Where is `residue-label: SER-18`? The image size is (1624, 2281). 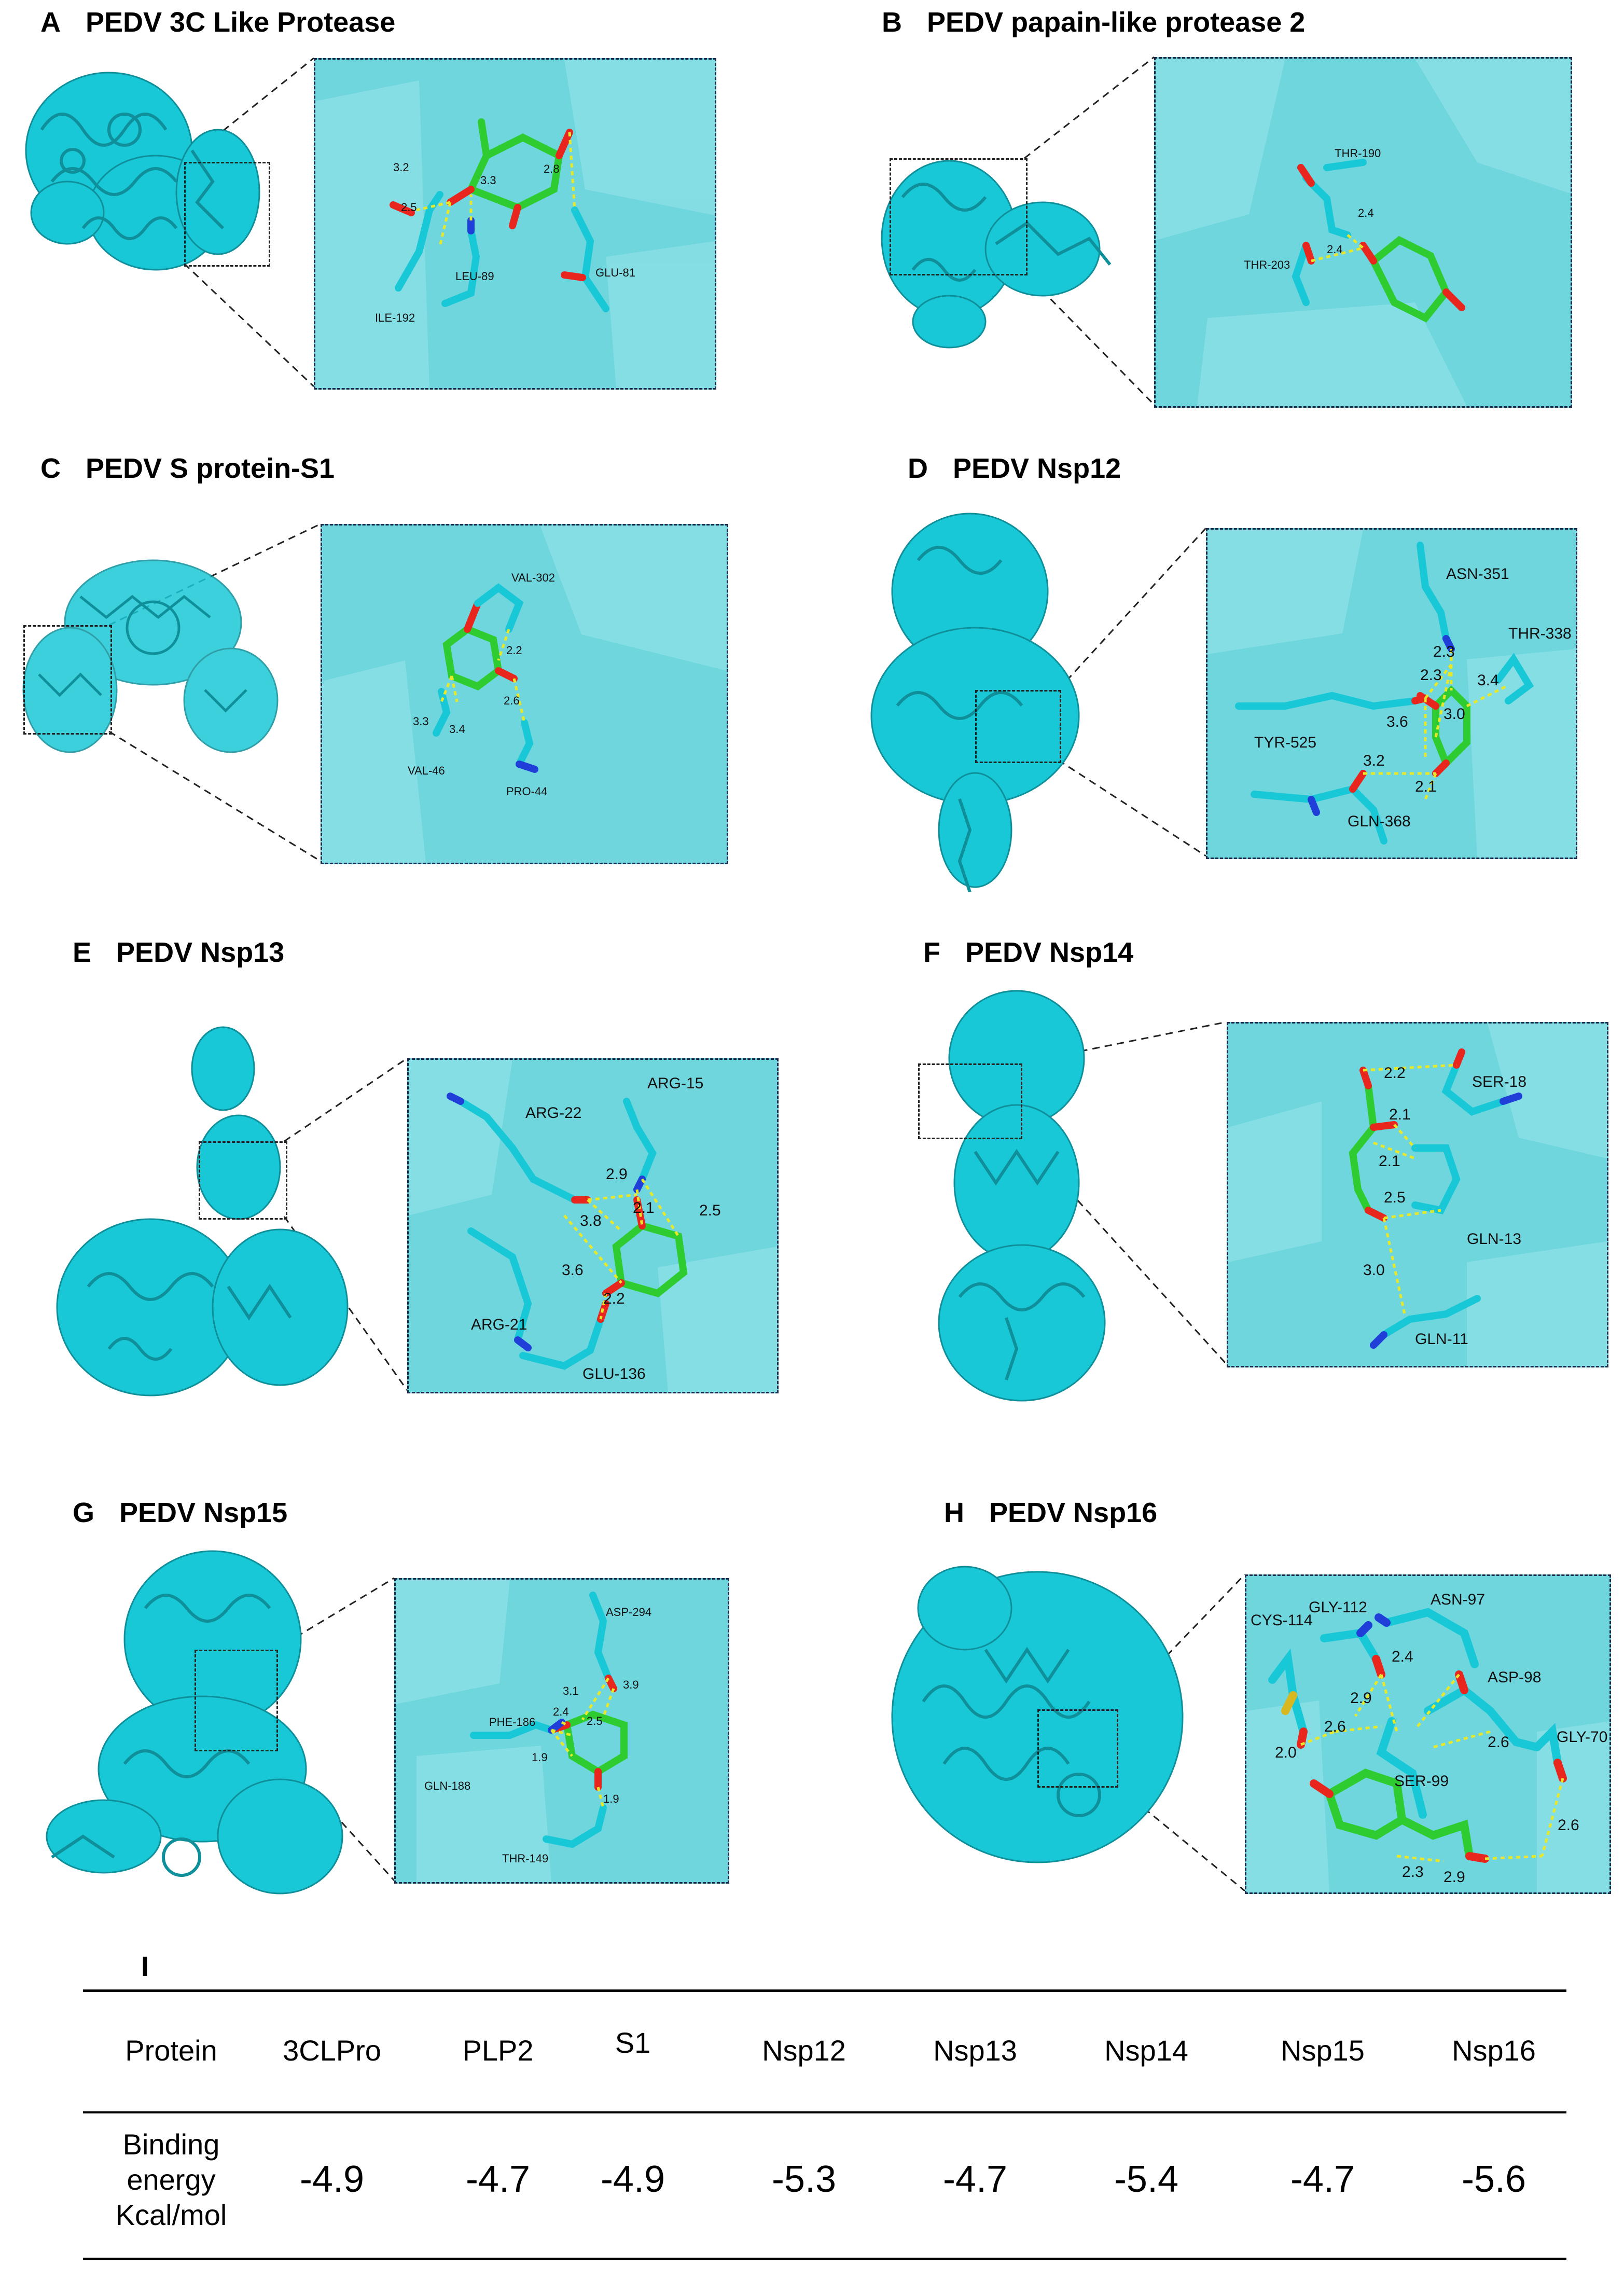 residue-label: SER-18 is located at coordinates (1499, 1081).